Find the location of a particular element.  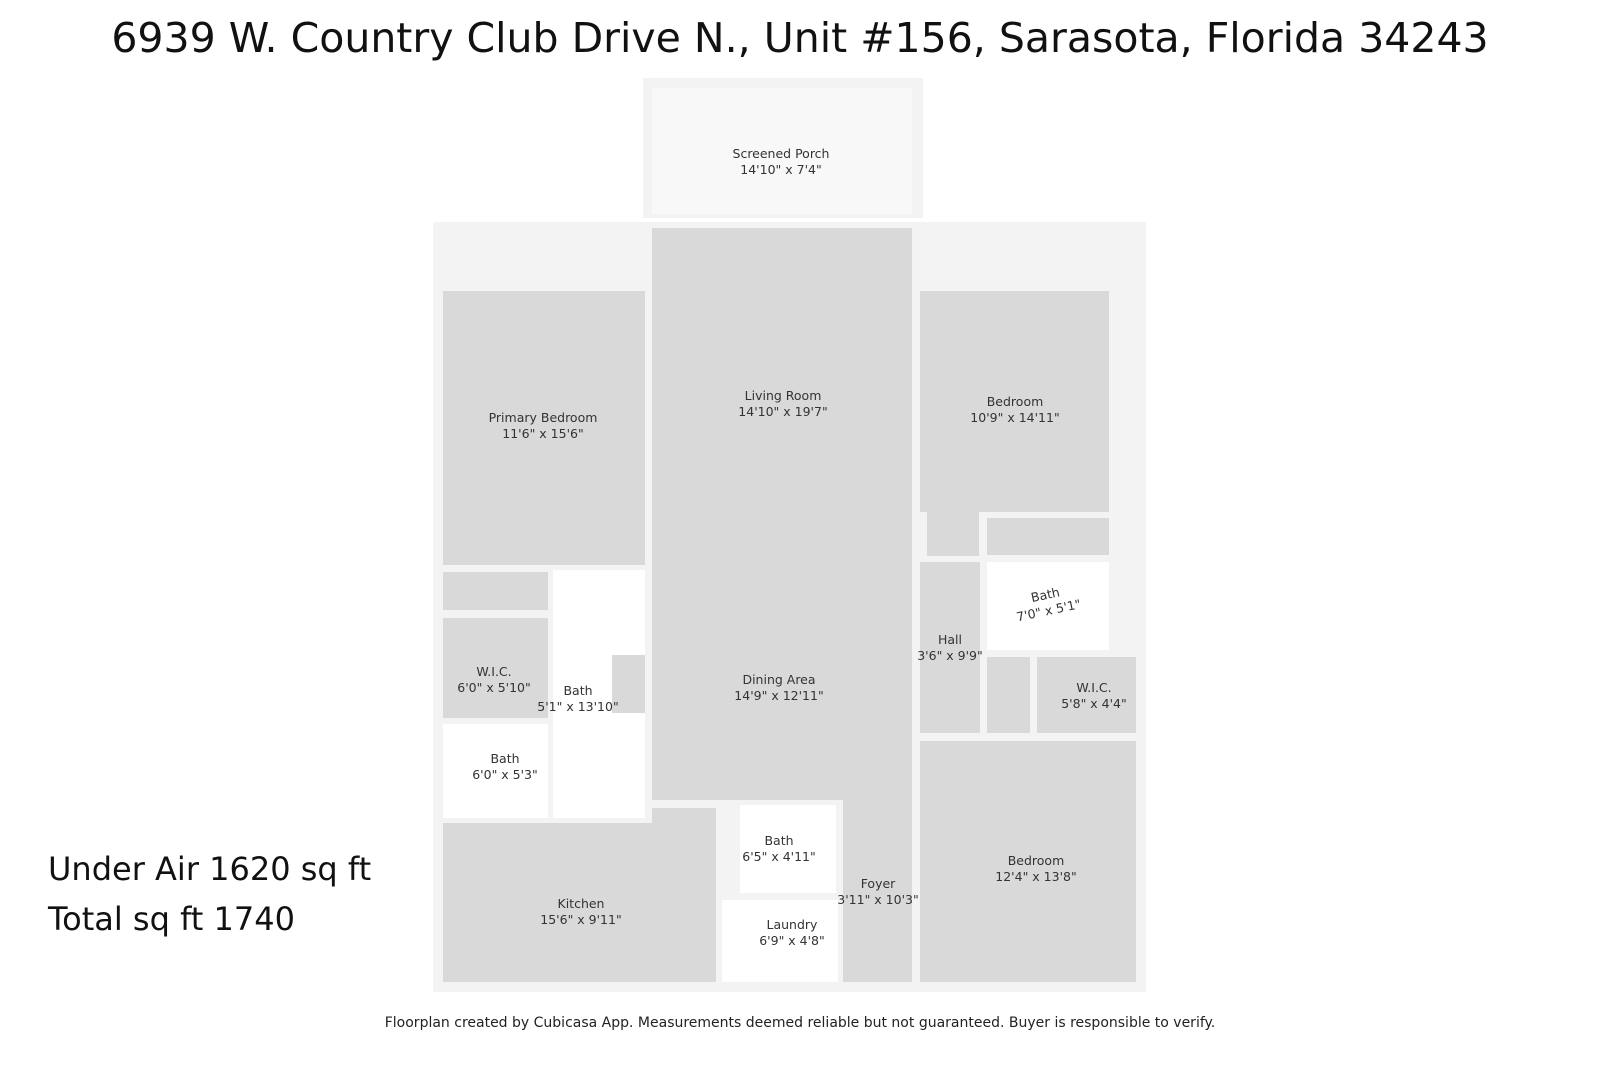

room-kitchen is located at coordinates (579, 902).